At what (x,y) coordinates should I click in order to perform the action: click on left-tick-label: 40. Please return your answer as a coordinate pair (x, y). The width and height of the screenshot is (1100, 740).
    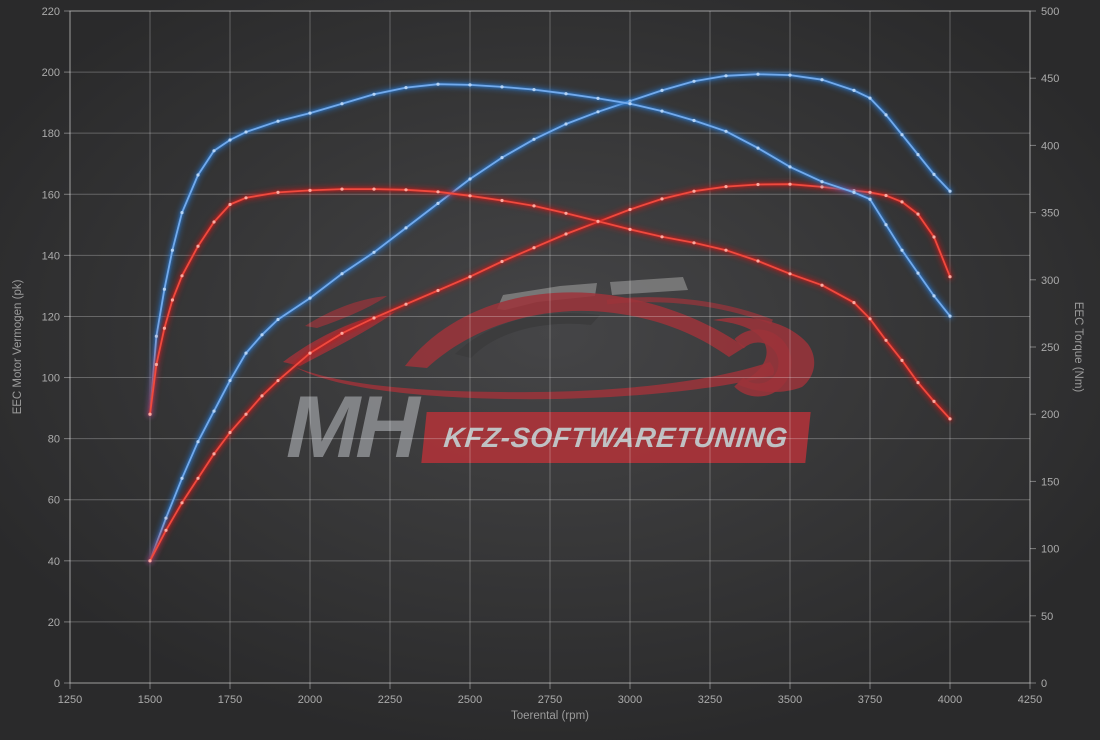
    Looking at the image, I should click on (54, 562).